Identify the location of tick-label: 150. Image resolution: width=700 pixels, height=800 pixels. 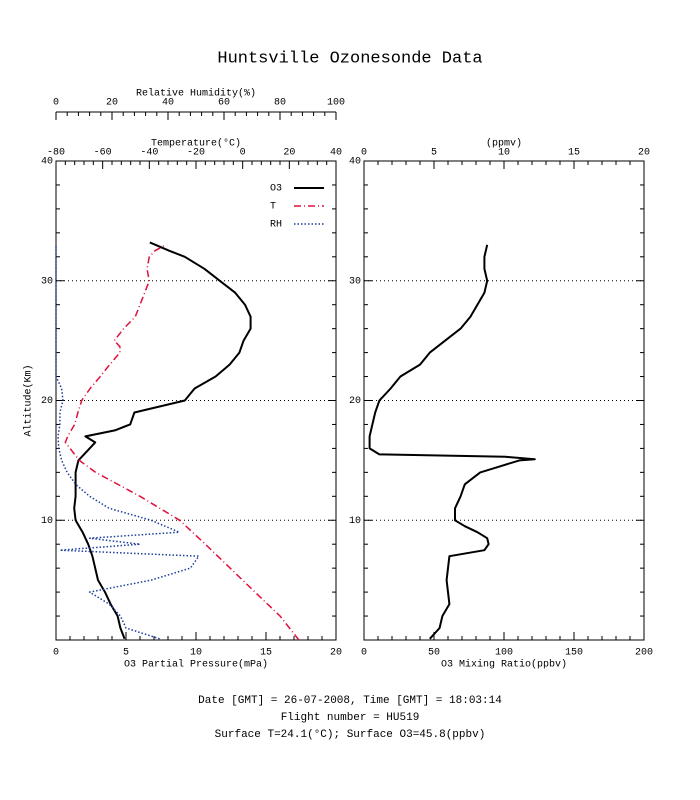
(574, 653).